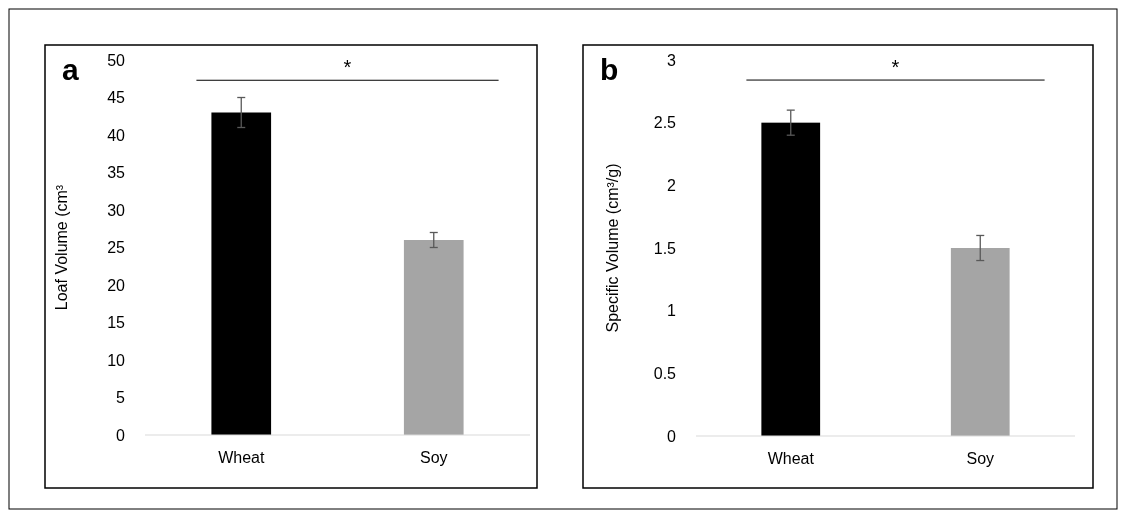  Describe the element at coordinates (116, 248) in the screenshot. I see `y-tick-label: 25` at that location.